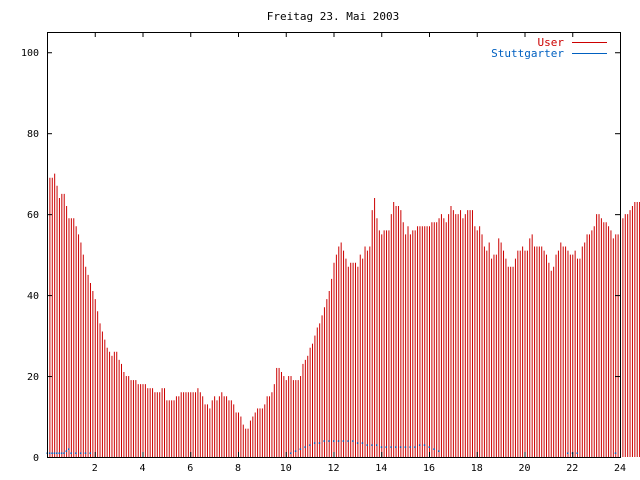 The width and height of the screenshot is (640, 480). What do you see at coordinates (620, 468) in the screenshot?
I see `x-tick-label: 24` at bounding box center [620, 468].